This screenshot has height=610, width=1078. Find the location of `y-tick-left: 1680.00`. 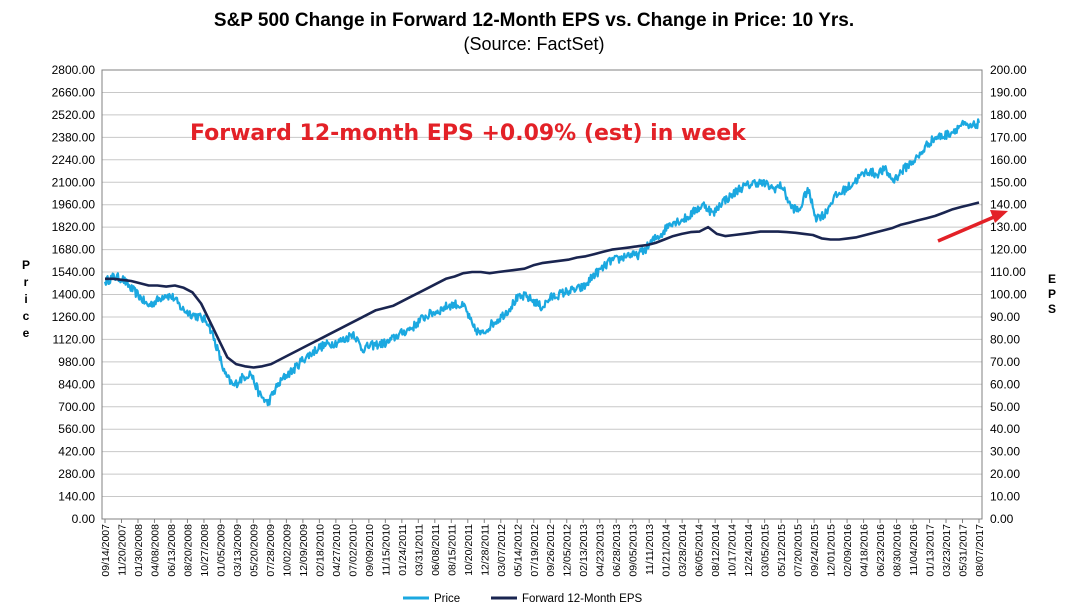

y-tick-left: 1680.00 is located at coordinates (74, 250).